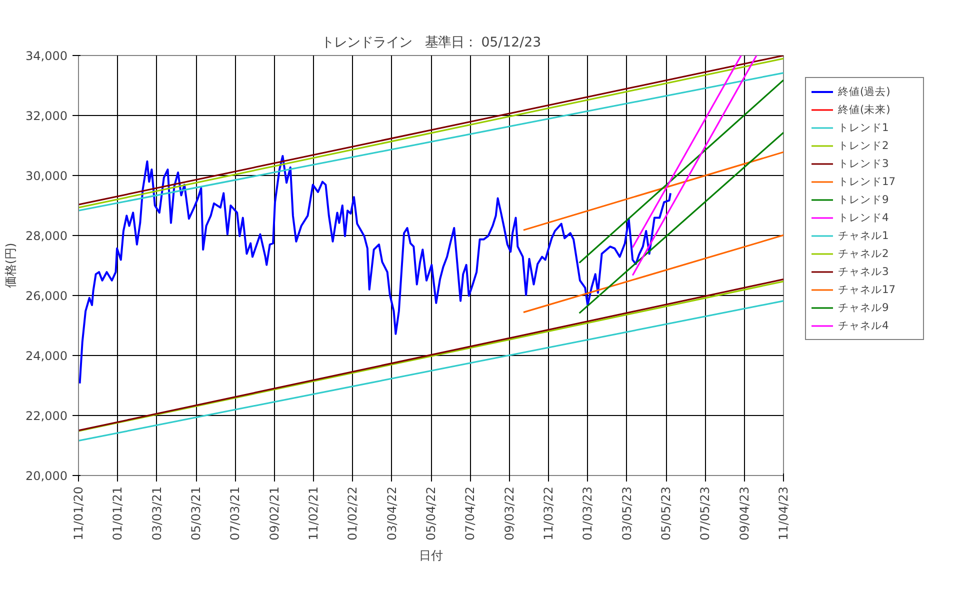 This screenshot has height=599, width=975. I want to click on x-tick-label: 07/04/22, so click(470, 513).